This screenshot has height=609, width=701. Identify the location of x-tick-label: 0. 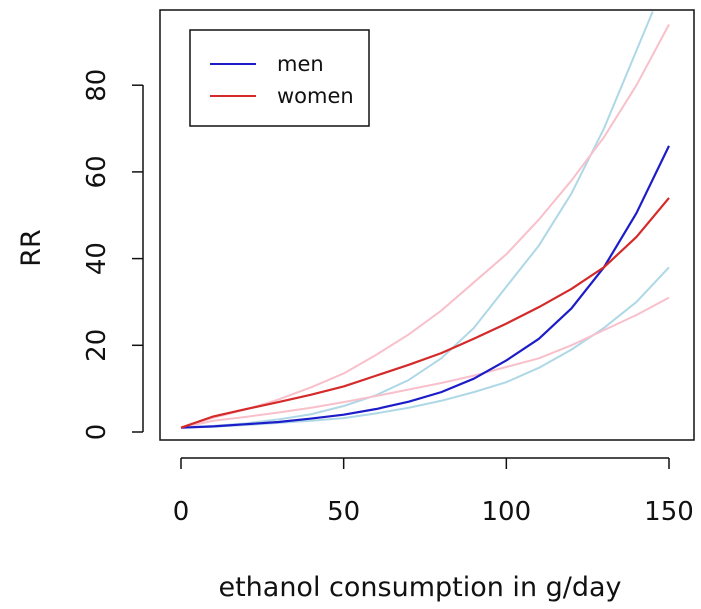
(181, 512).